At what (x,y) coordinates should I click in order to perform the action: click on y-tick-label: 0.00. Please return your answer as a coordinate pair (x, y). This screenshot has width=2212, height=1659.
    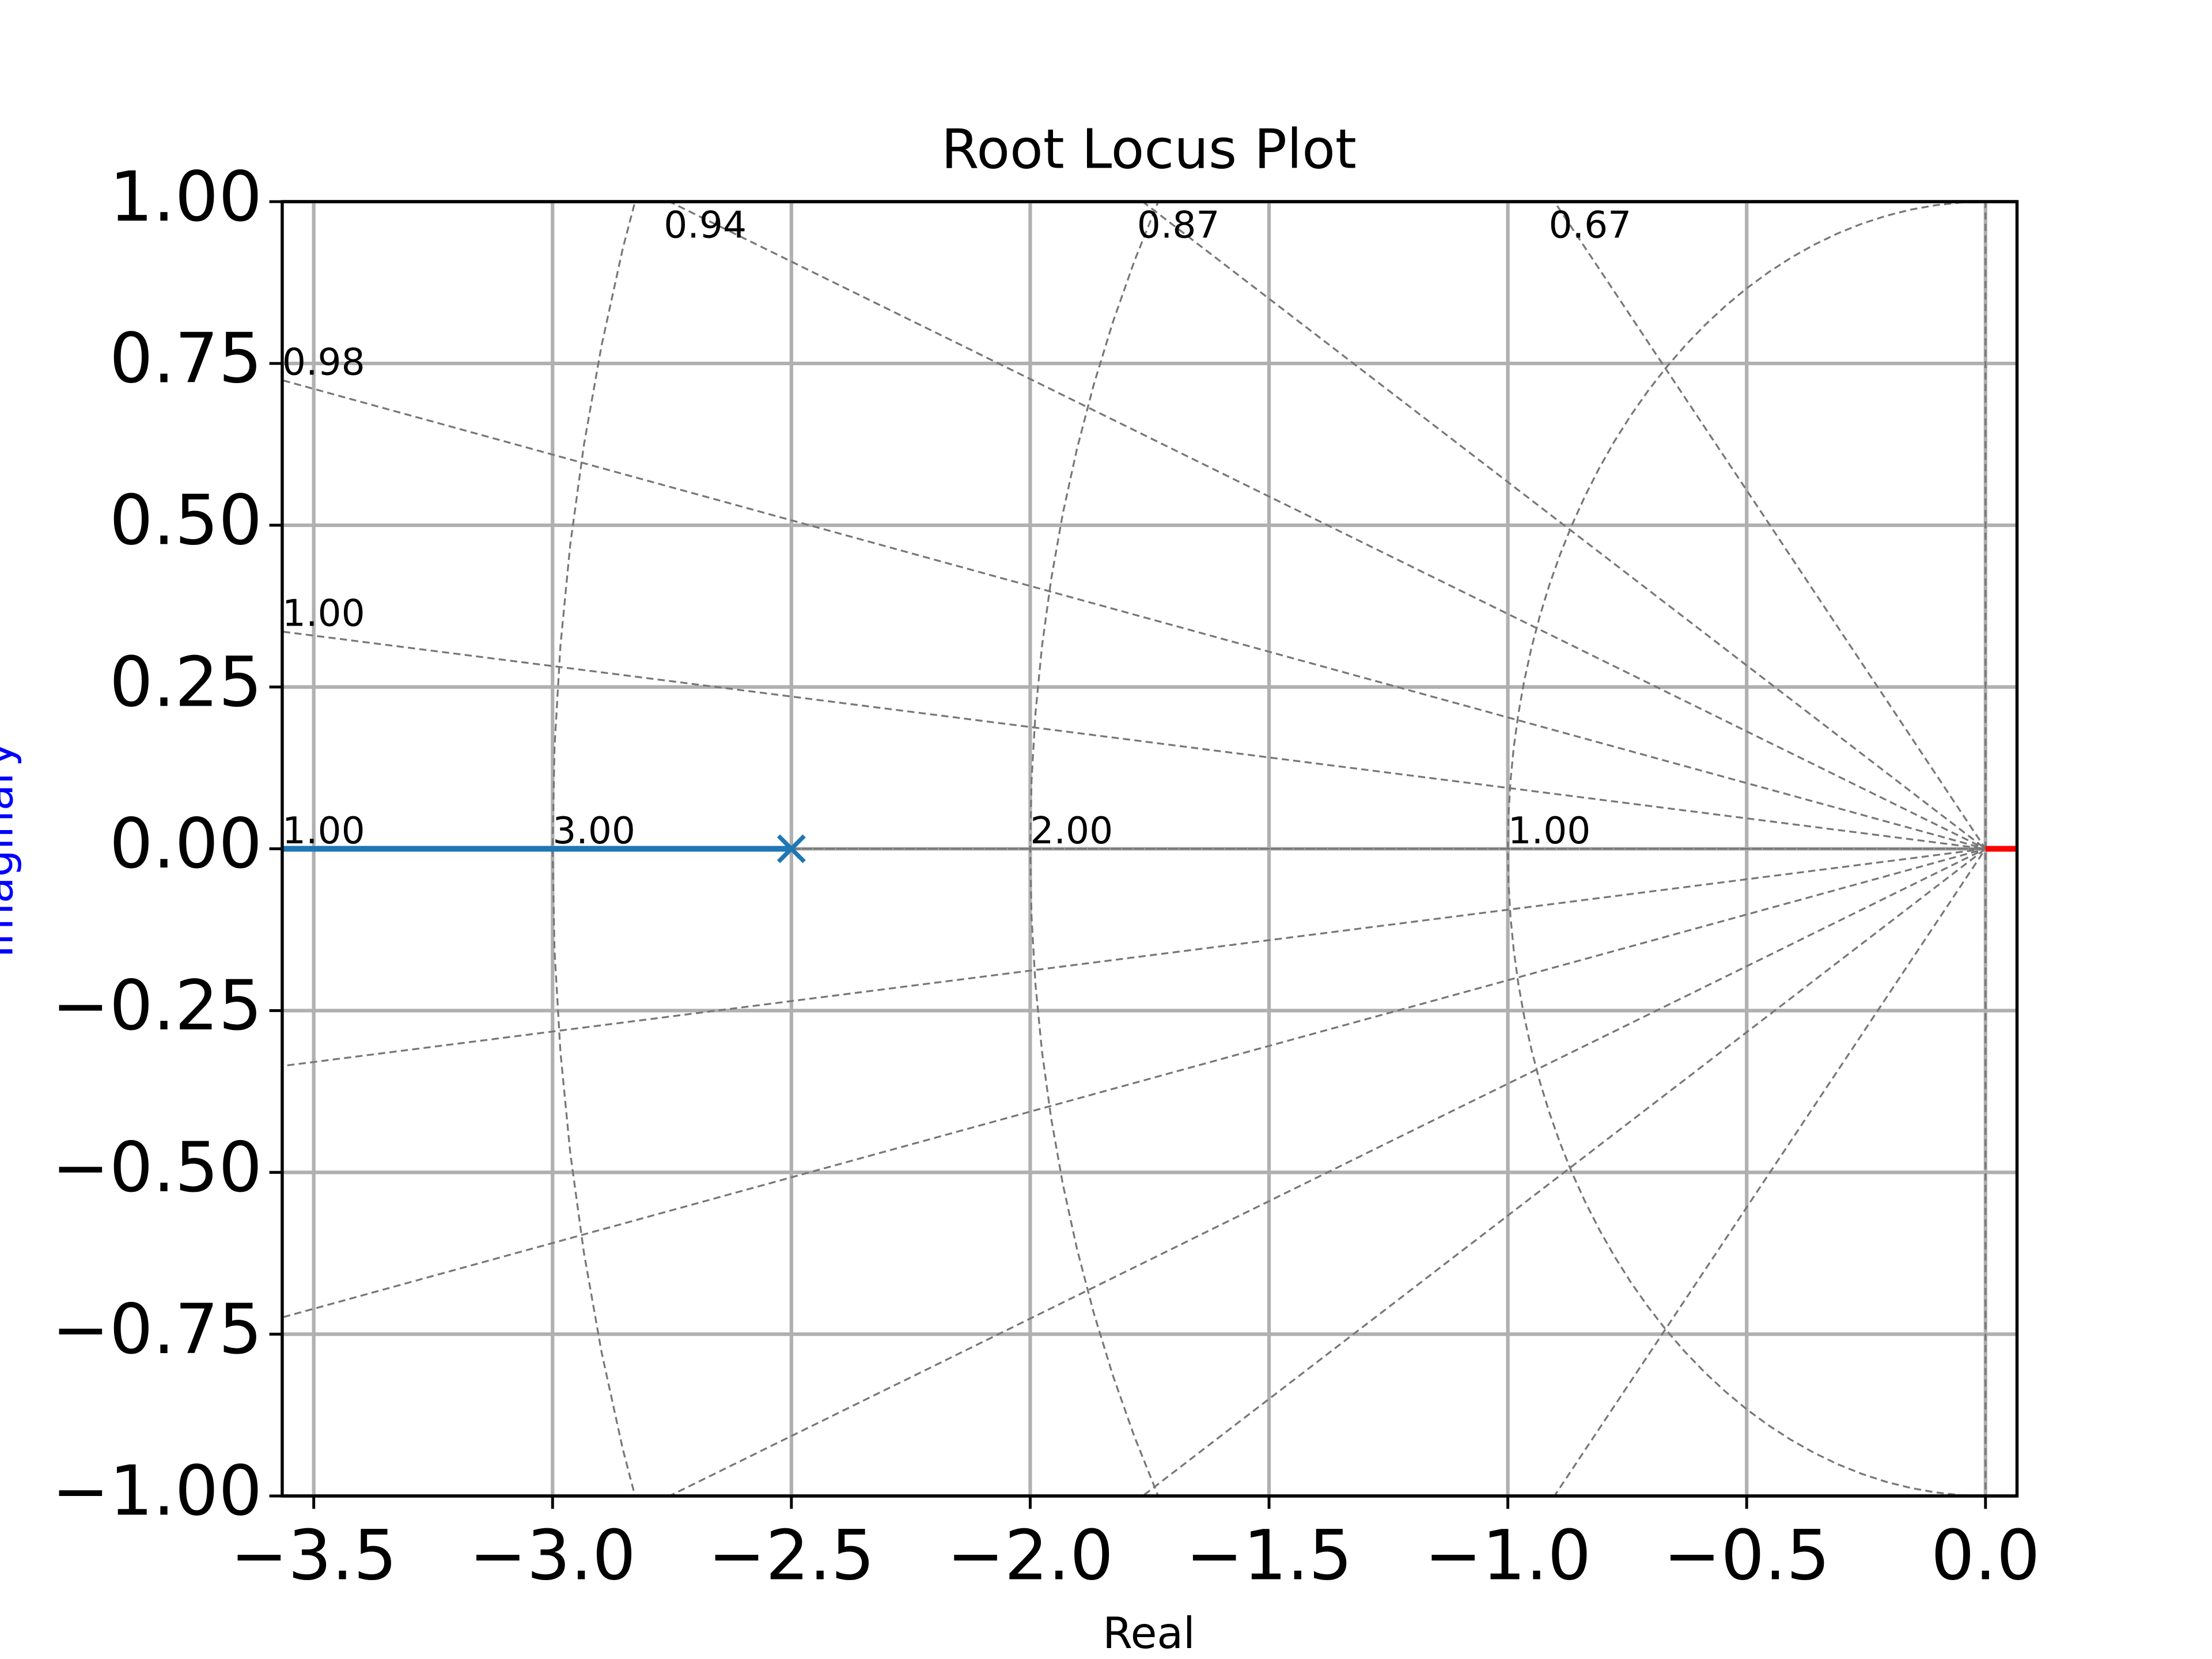
    Looking at the image, I should click on (185, 844).